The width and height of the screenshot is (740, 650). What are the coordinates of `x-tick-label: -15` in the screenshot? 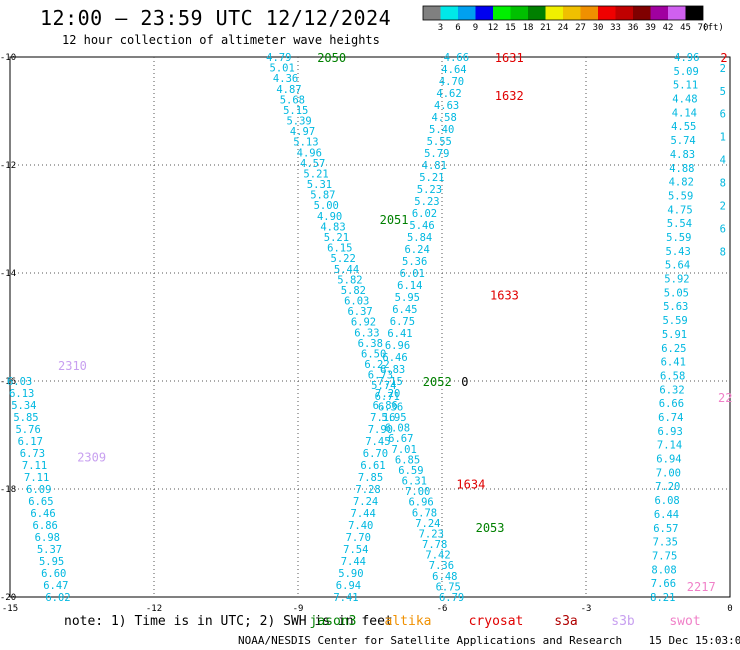 It's located at (10, 609).